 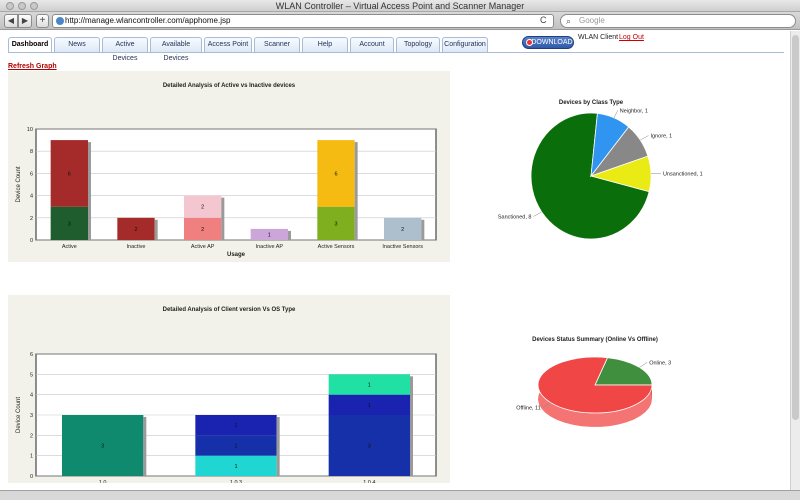 I want to click on pie-slice-label: Online, 3, so click(x=660, y=363).